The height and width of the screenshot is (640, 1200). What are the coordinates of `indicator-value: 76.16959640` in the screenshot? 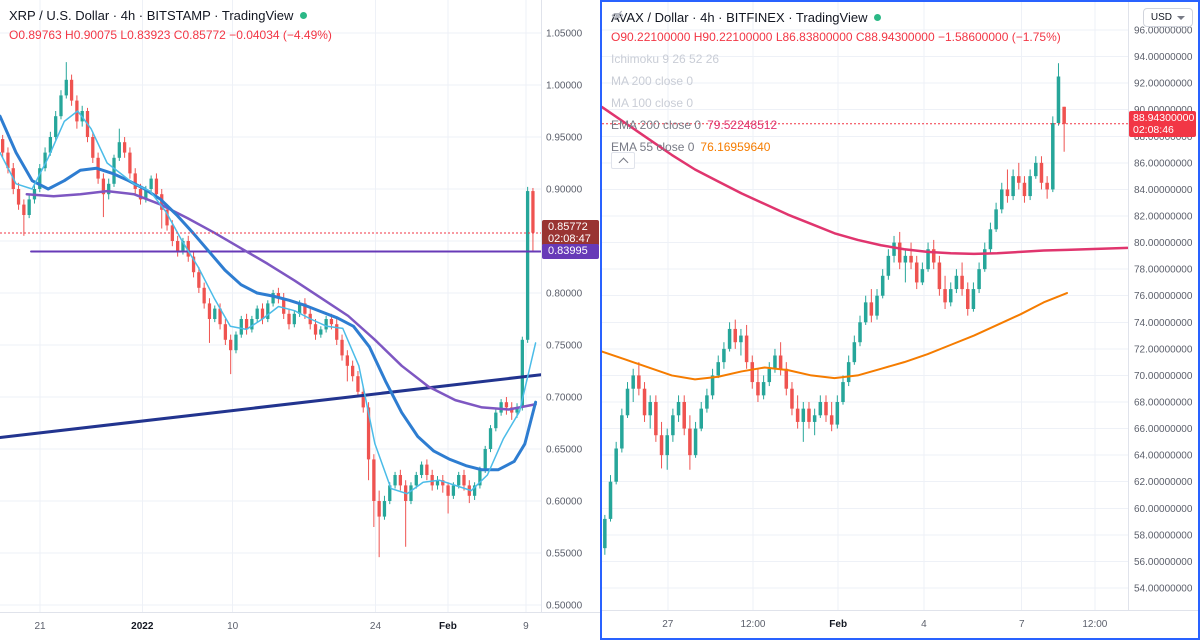 It's located at (735, 147).